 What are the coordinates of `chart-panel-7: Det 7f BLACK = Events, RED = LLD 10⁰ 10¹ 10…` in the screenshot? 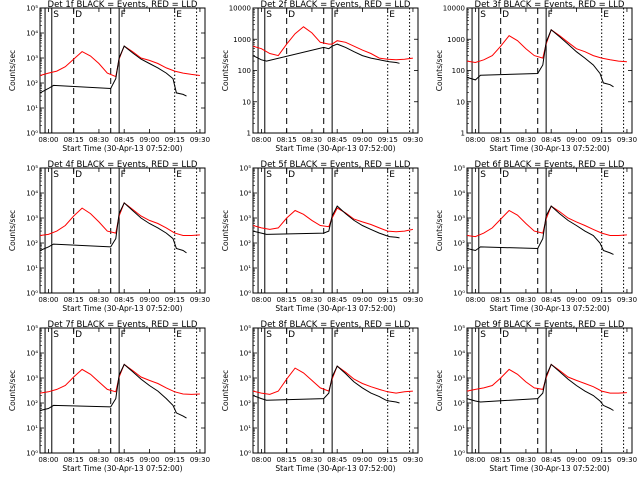 It's located at (109, 396).